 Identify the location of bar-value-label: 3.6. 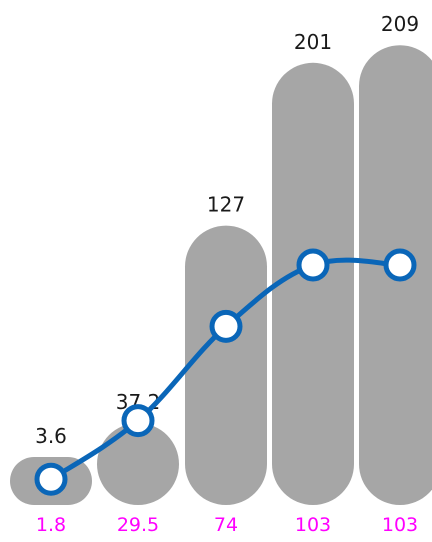
(51, 436).